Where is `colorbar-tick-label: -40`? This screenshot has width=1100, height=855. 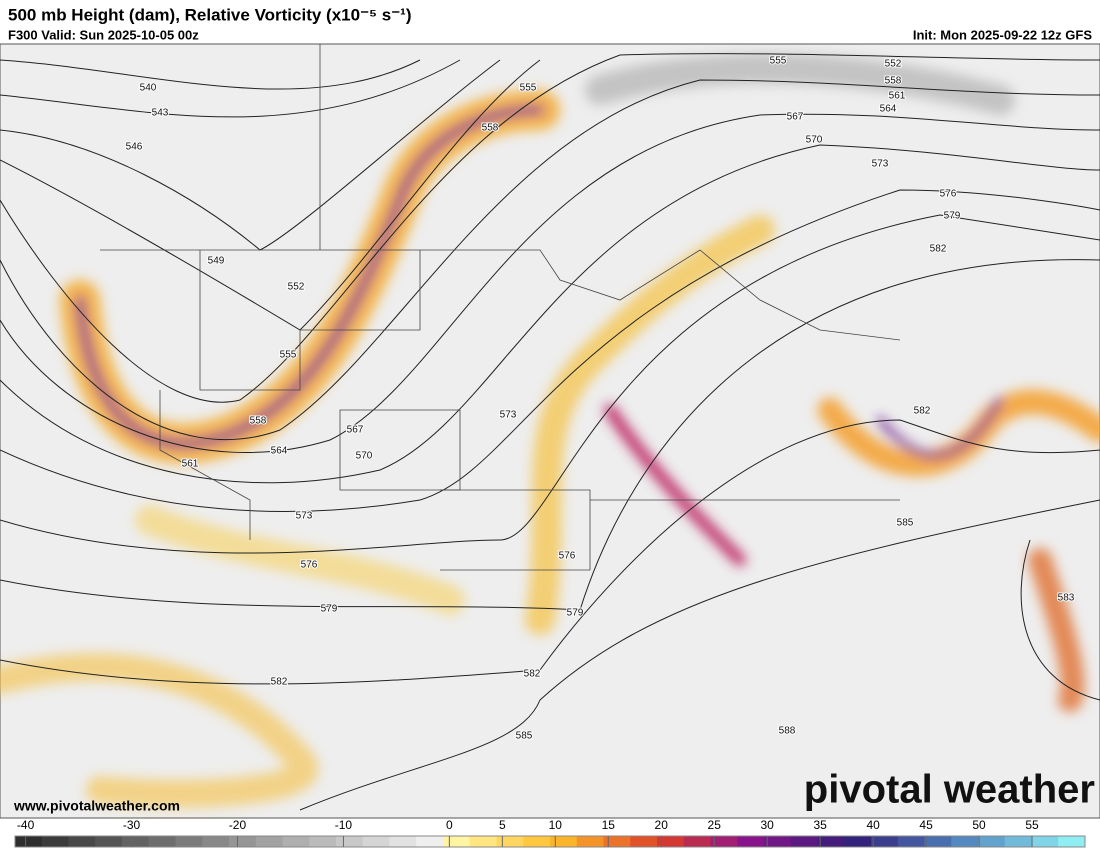
colorbar-tick-label: -40 is located at coordinates (26, 825).